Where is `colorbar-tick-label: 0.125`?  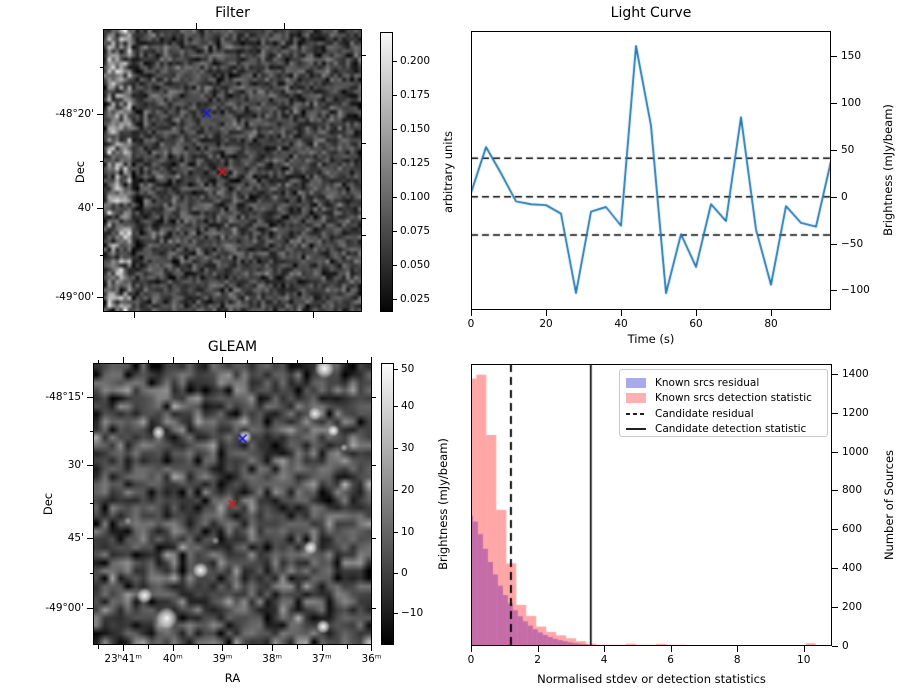
colorbar-tick-label: 0.125 is located at coordinates (415, 163).